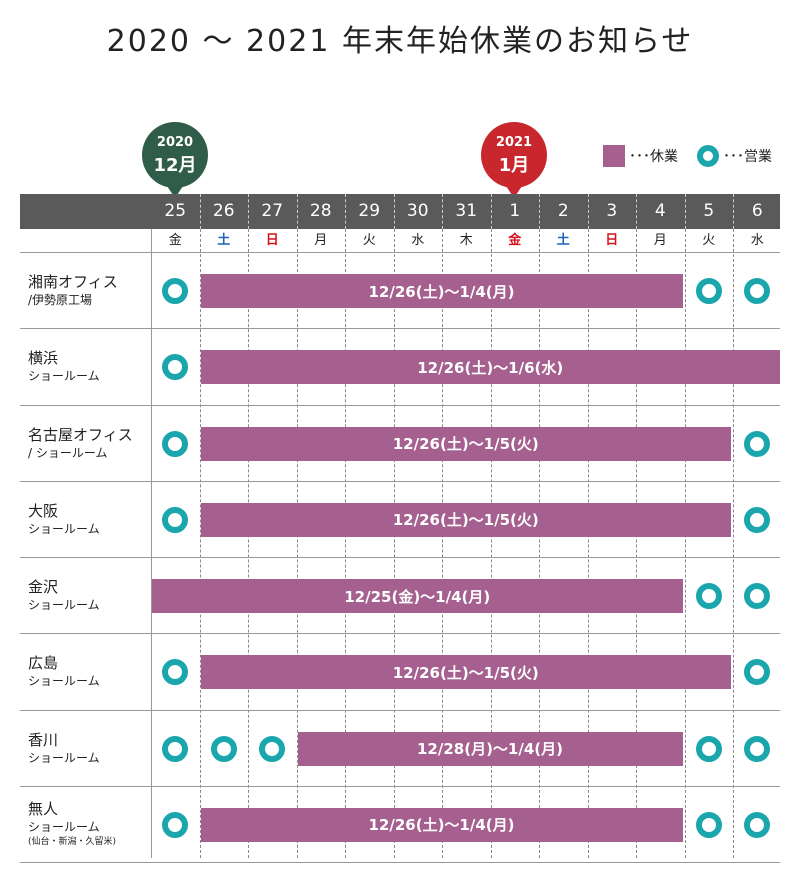  I want to click on location-name-line1: 金沢, so click(43, 587).